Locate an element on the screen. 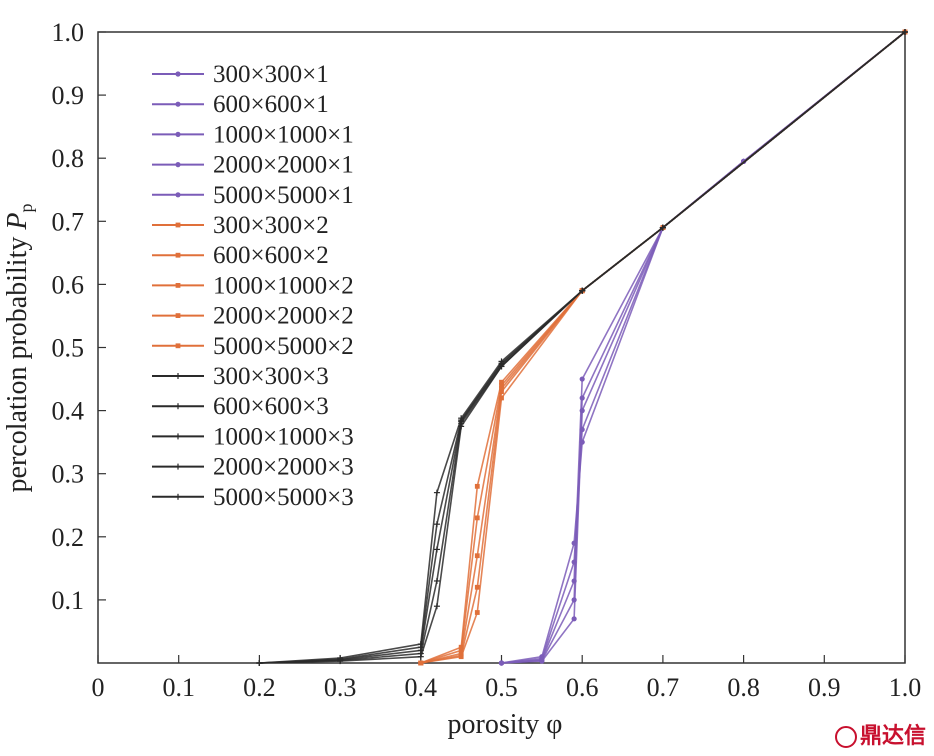 This screenshot has width=934, height=756. x-tick-label: 0.5 is located at coordinates (501, 687).